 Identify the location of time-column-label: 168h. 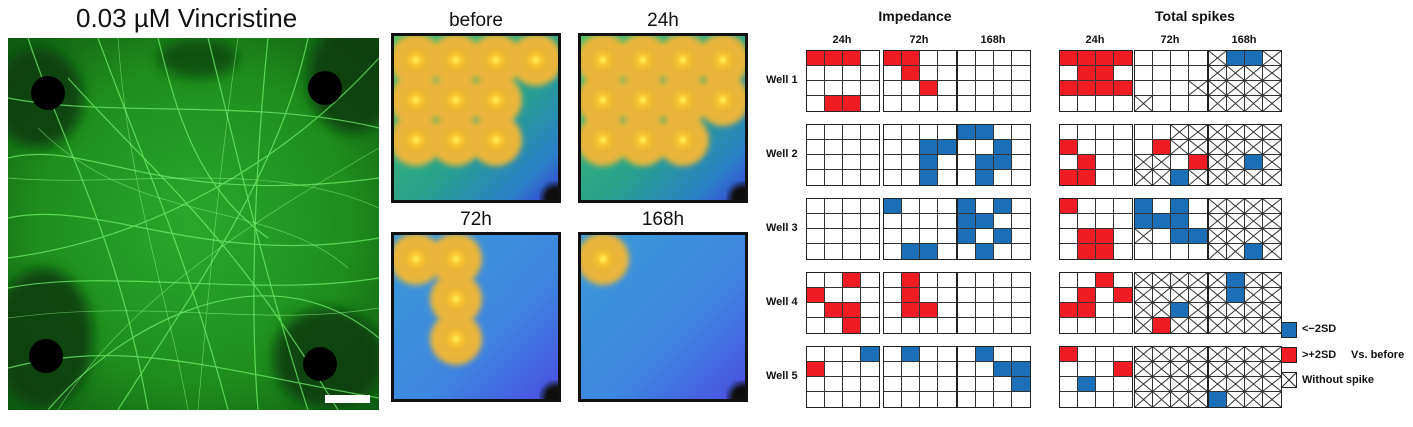
(993, 40).